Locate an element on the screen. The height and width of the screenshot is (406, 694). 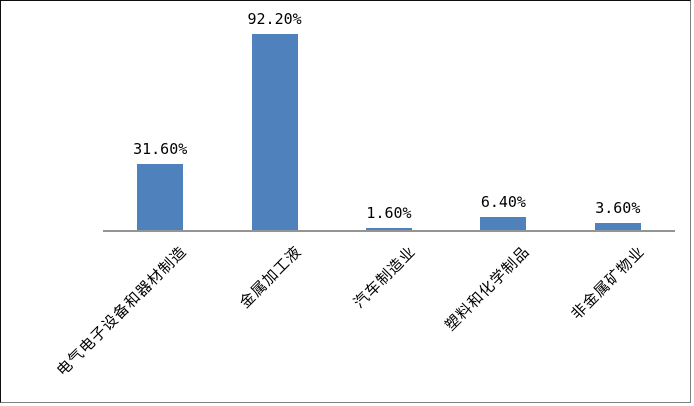
value-label-0: 31.60% is located at coordinates (160, 148).